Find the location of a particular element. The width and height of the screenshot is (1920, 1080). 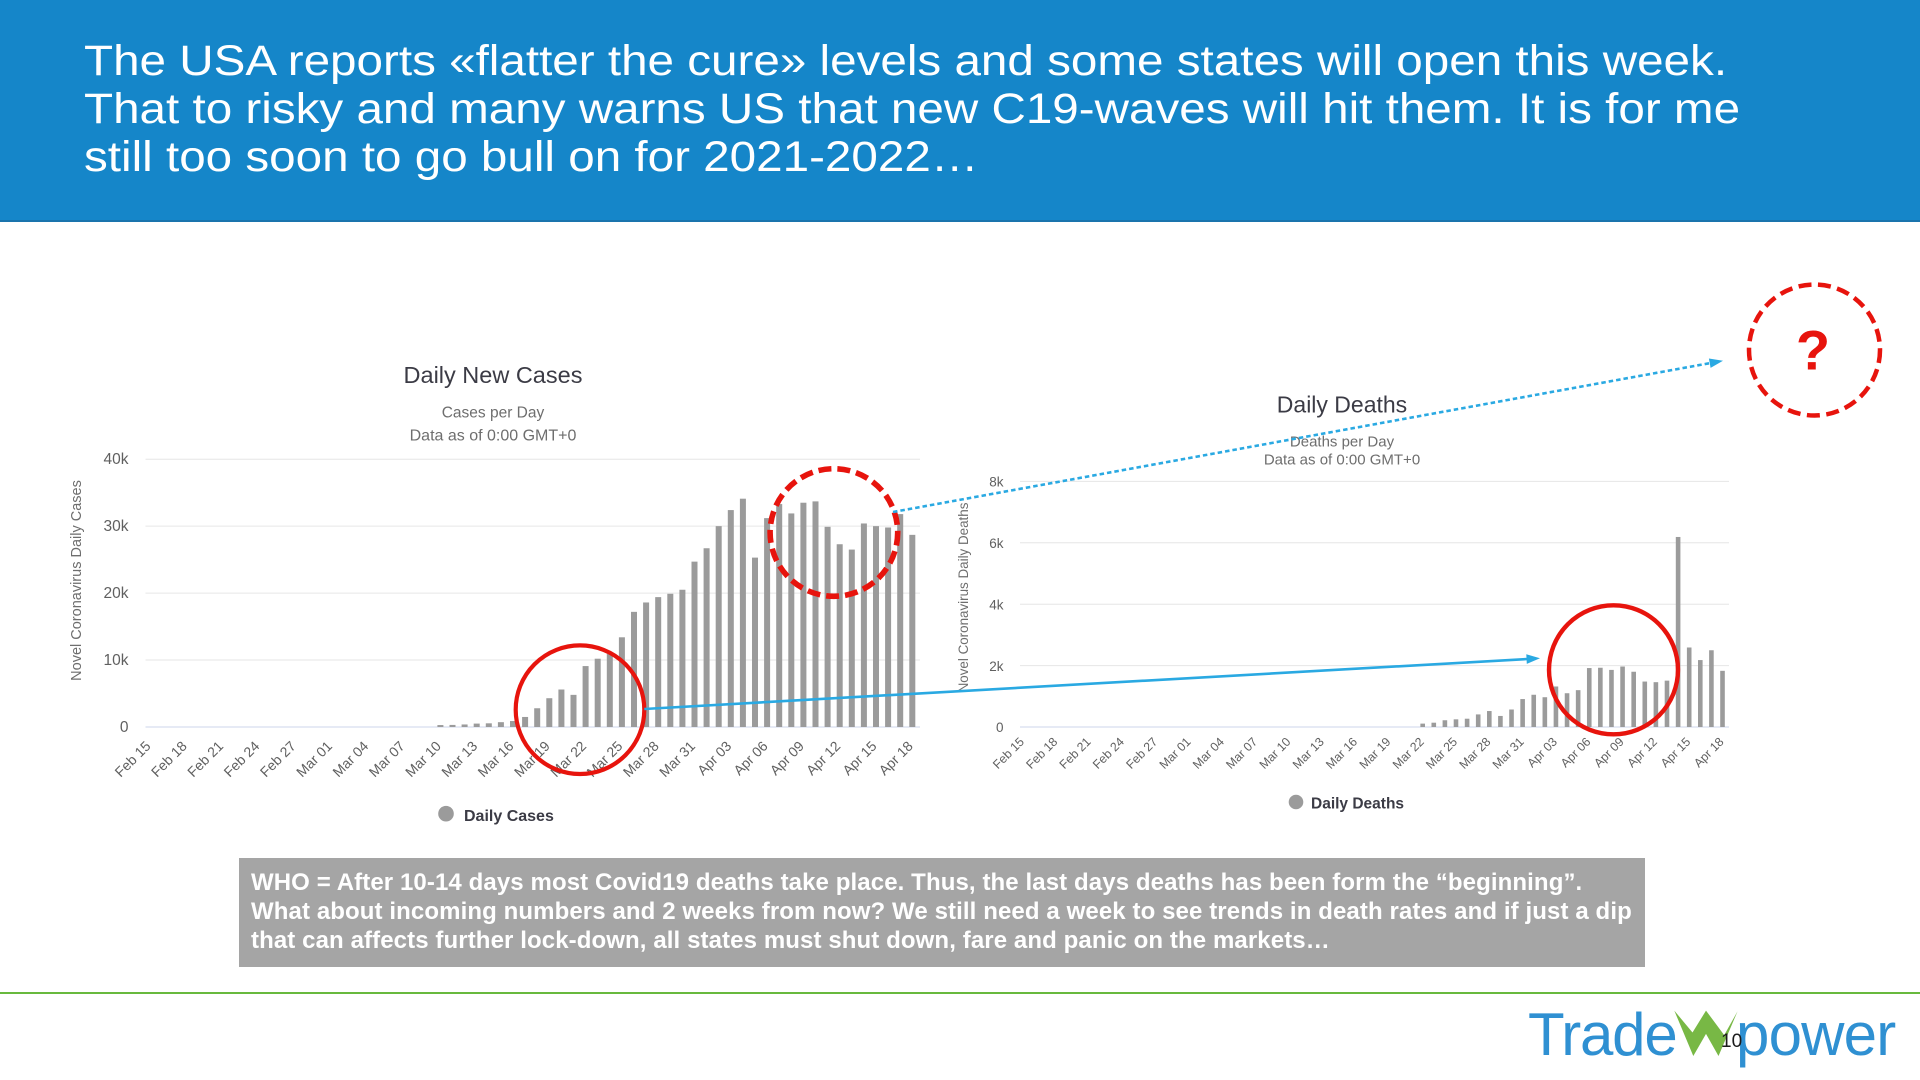

svg-text: 30k is located at coordinates (116, 526).